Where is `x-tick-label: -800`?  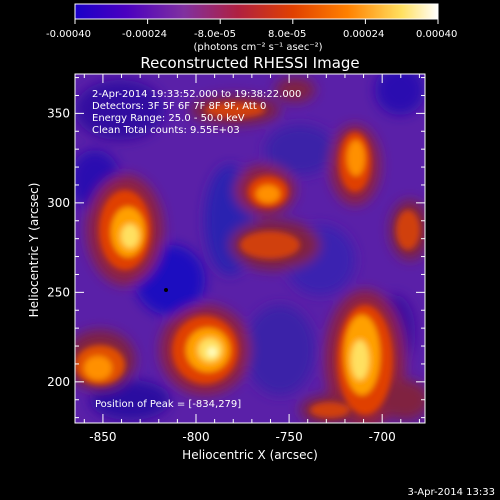 x-tick-label: -800 is located at coordinates (195, 437).